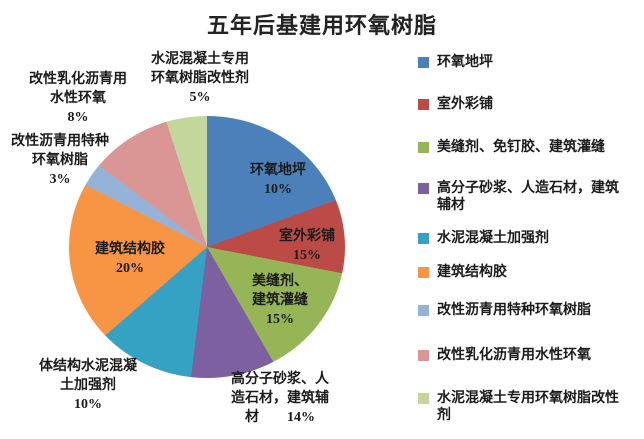  I want to click on legend-label: 改性乳化沥青用水性环氧, so click(514, 355).